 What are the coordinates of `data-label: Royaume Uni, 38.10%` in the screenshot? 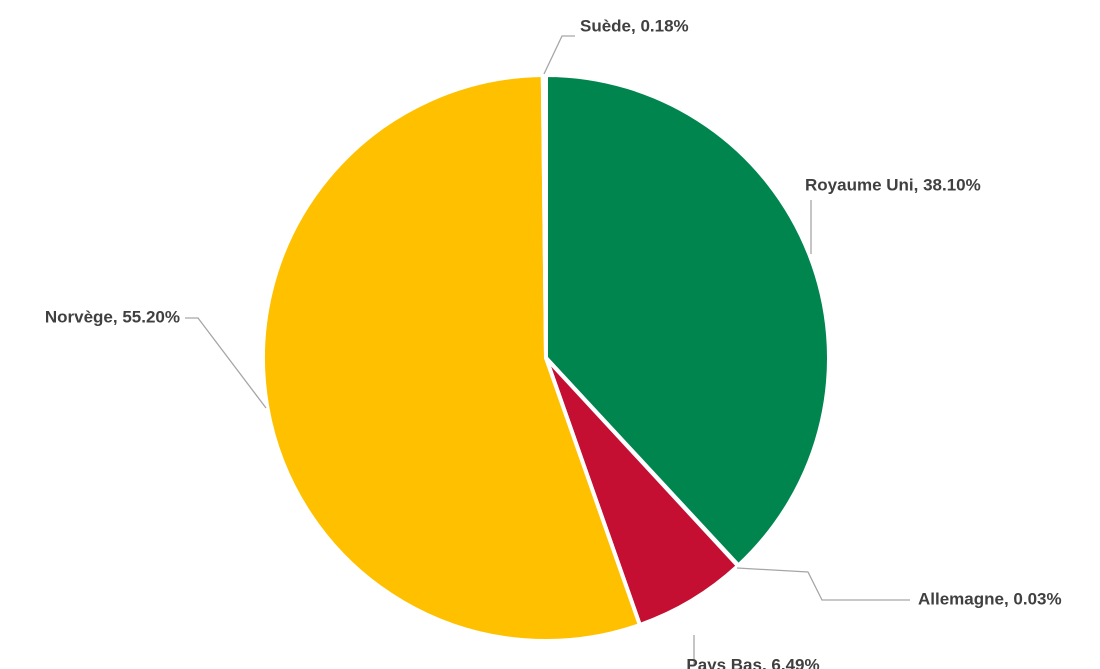 It's located at (893, 184).